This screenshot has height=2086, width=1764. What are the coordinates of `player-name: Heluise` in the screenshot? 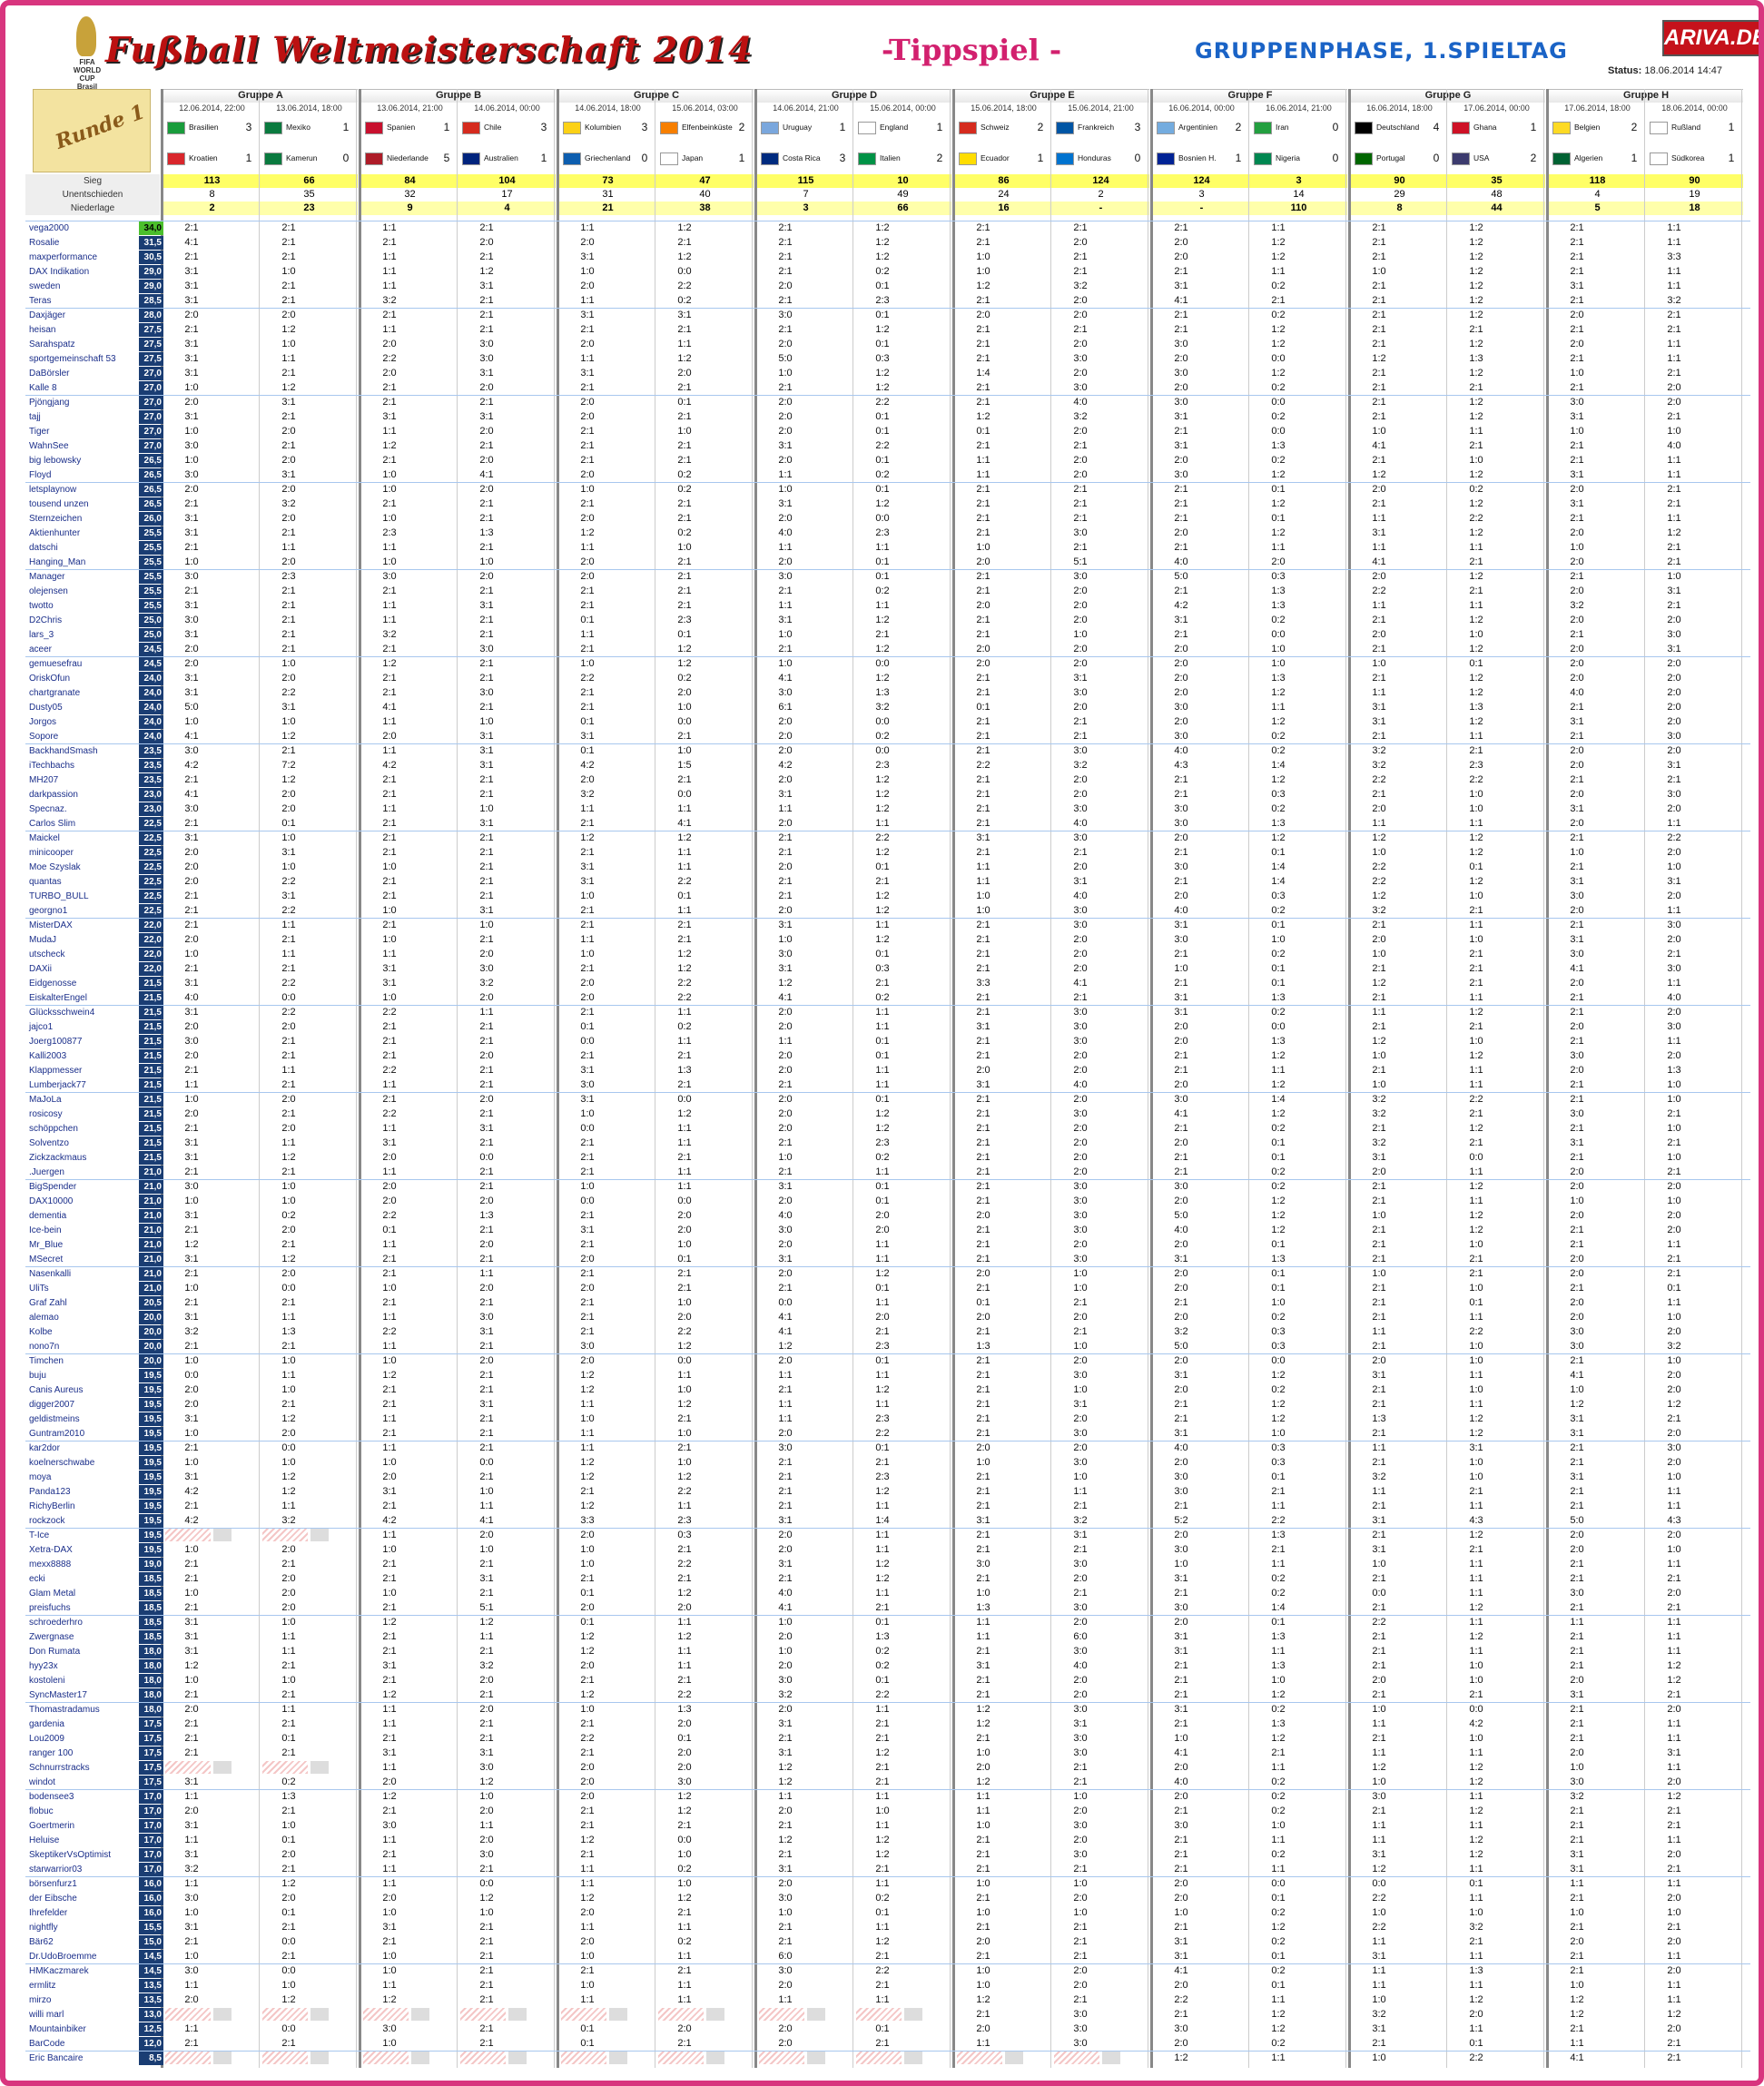 It's located at (44, 1840).